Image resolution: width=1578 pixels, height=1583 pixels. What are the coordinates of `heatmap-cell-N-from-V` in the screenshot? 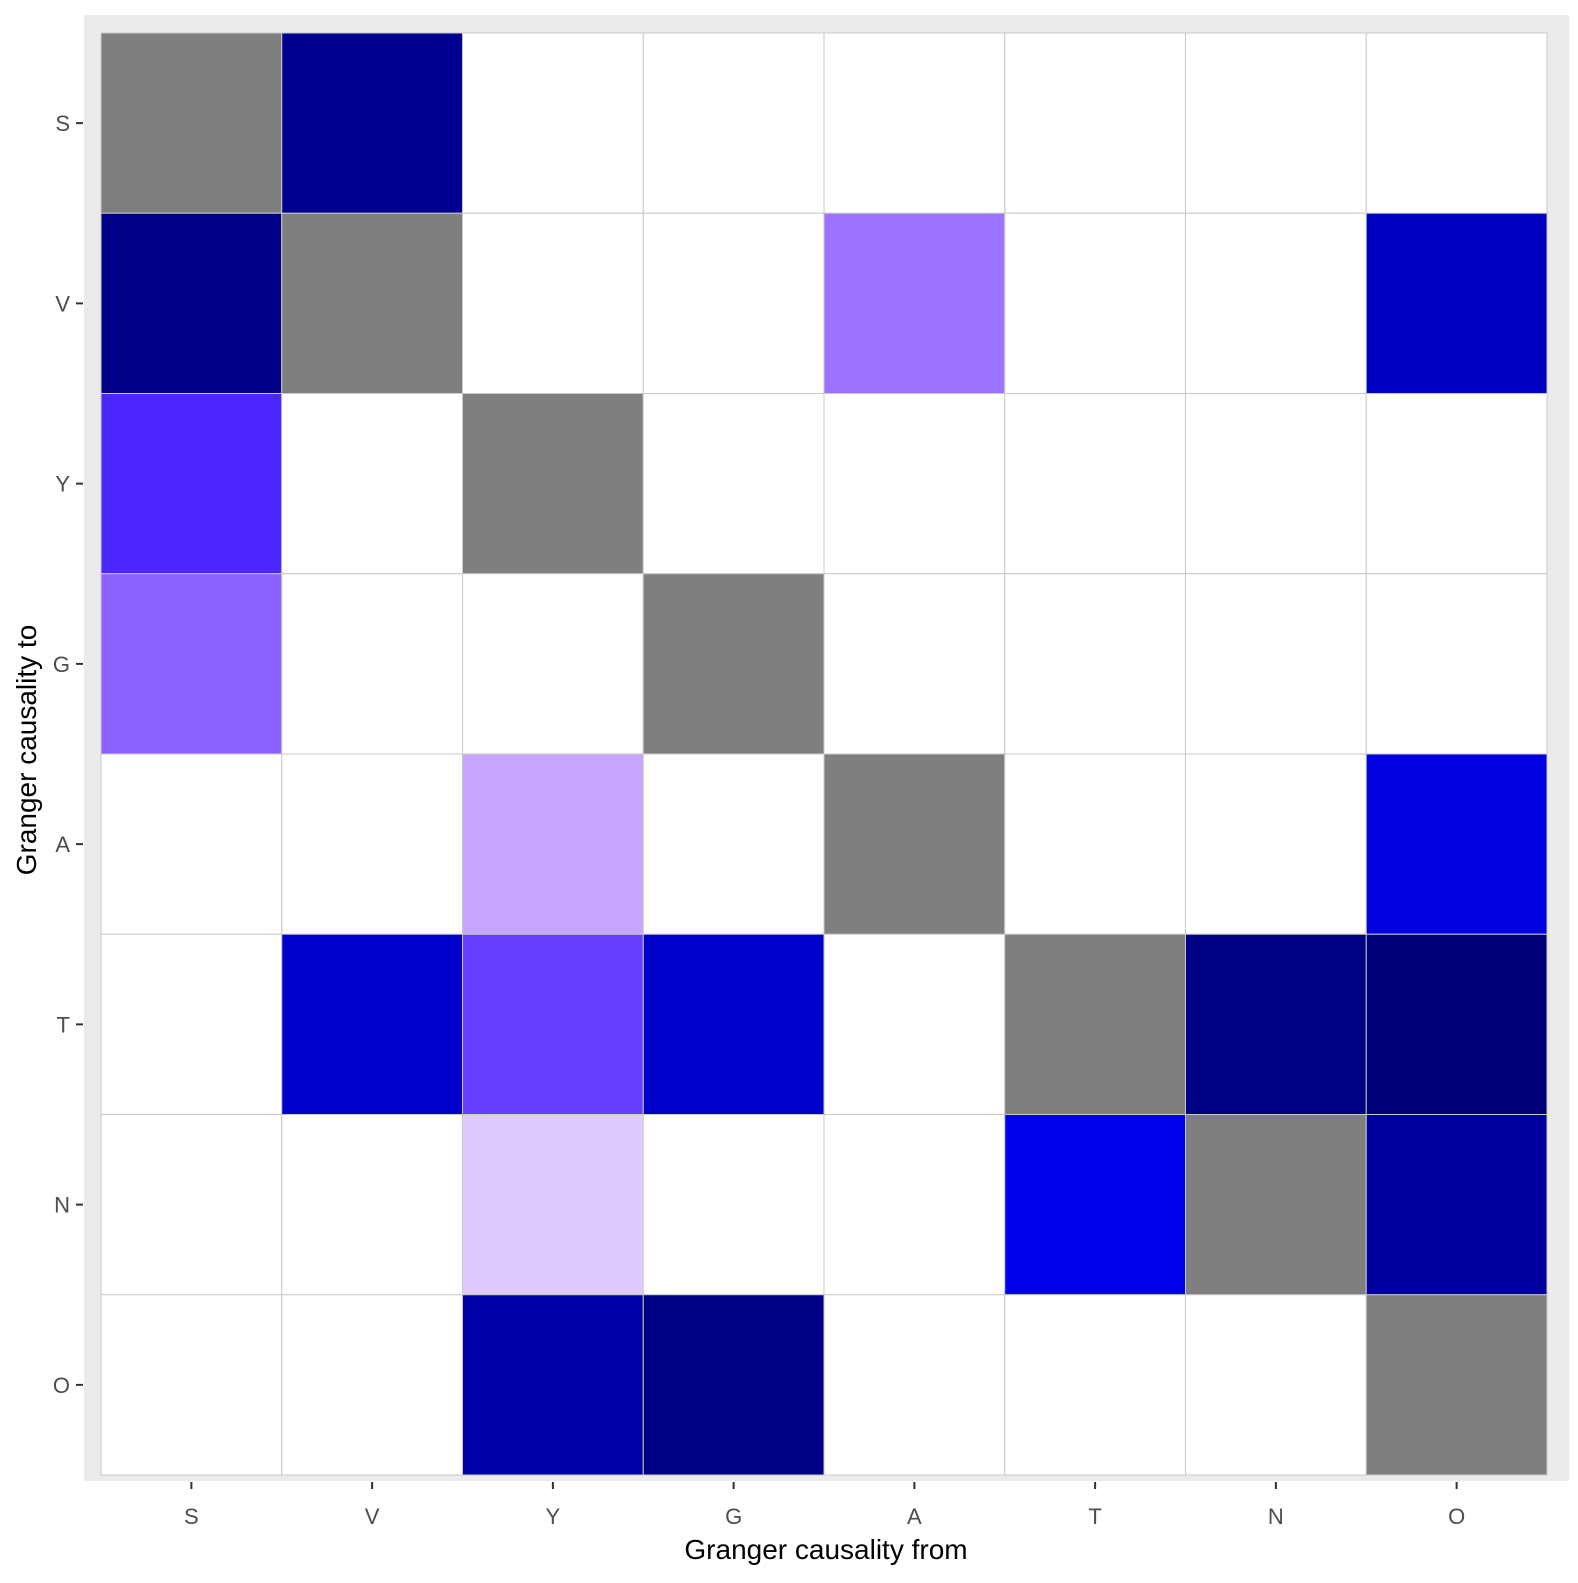 It's located at (372, 1205).